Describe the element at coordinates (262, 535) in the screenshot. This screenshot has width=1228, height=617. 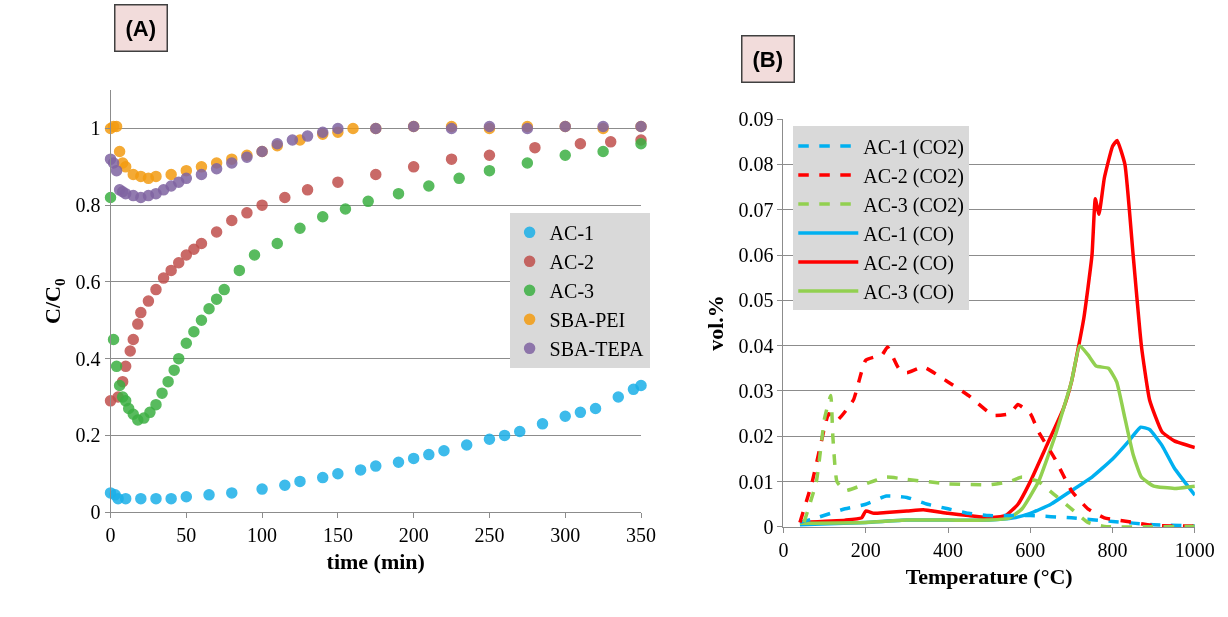
I see `x-tick-label: 100` at that location.